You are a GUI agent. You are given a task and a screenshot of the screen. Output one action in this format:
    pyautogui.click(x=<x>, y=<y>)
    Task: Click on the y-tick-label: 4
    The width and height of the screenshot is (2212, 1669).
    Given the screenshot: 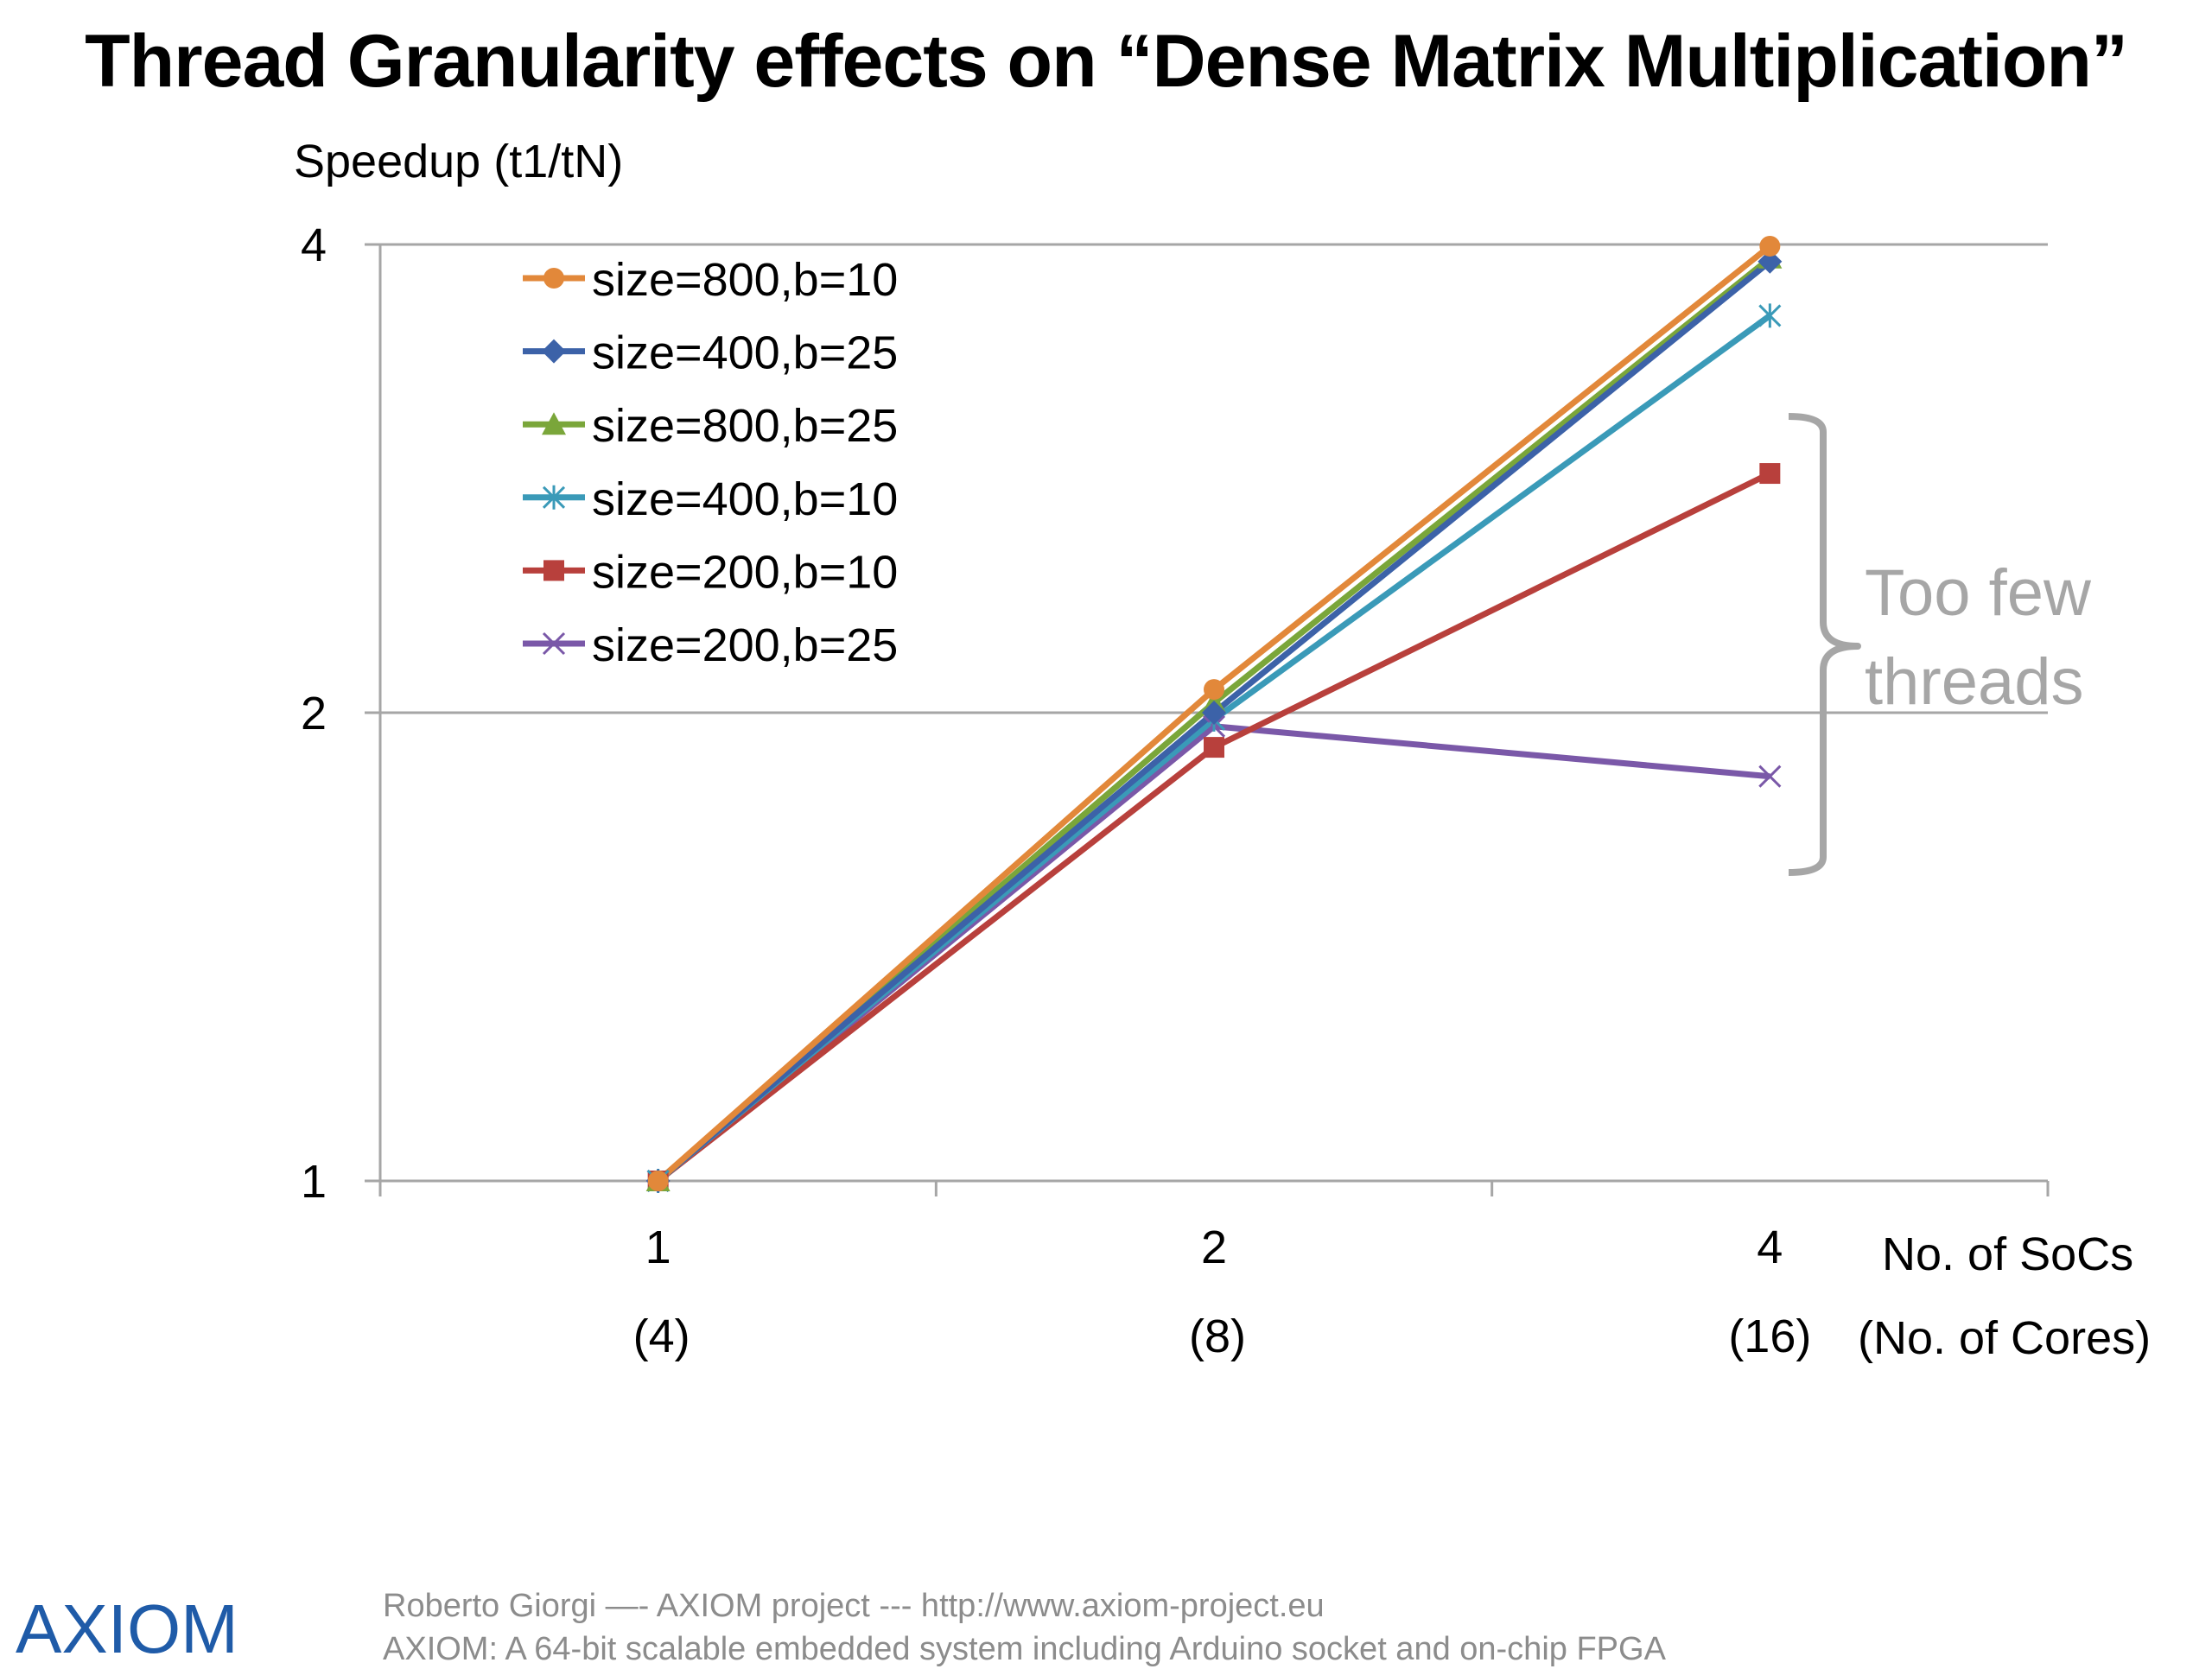 What is the action you would take?
    pyautogui.click(x=314, y=245)
    